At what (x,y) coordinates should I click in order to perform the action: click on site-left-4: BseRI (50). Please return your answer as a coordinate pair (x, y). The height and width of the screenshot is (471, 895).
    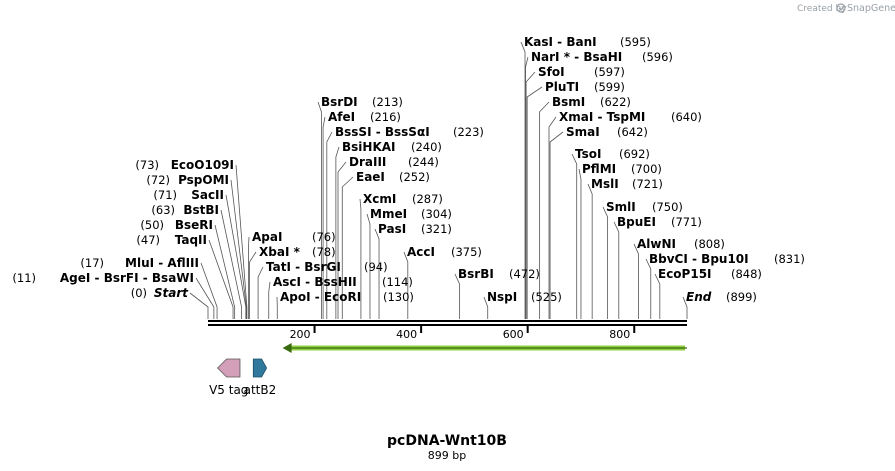
    Looking at the image, I should click on (176, 225).